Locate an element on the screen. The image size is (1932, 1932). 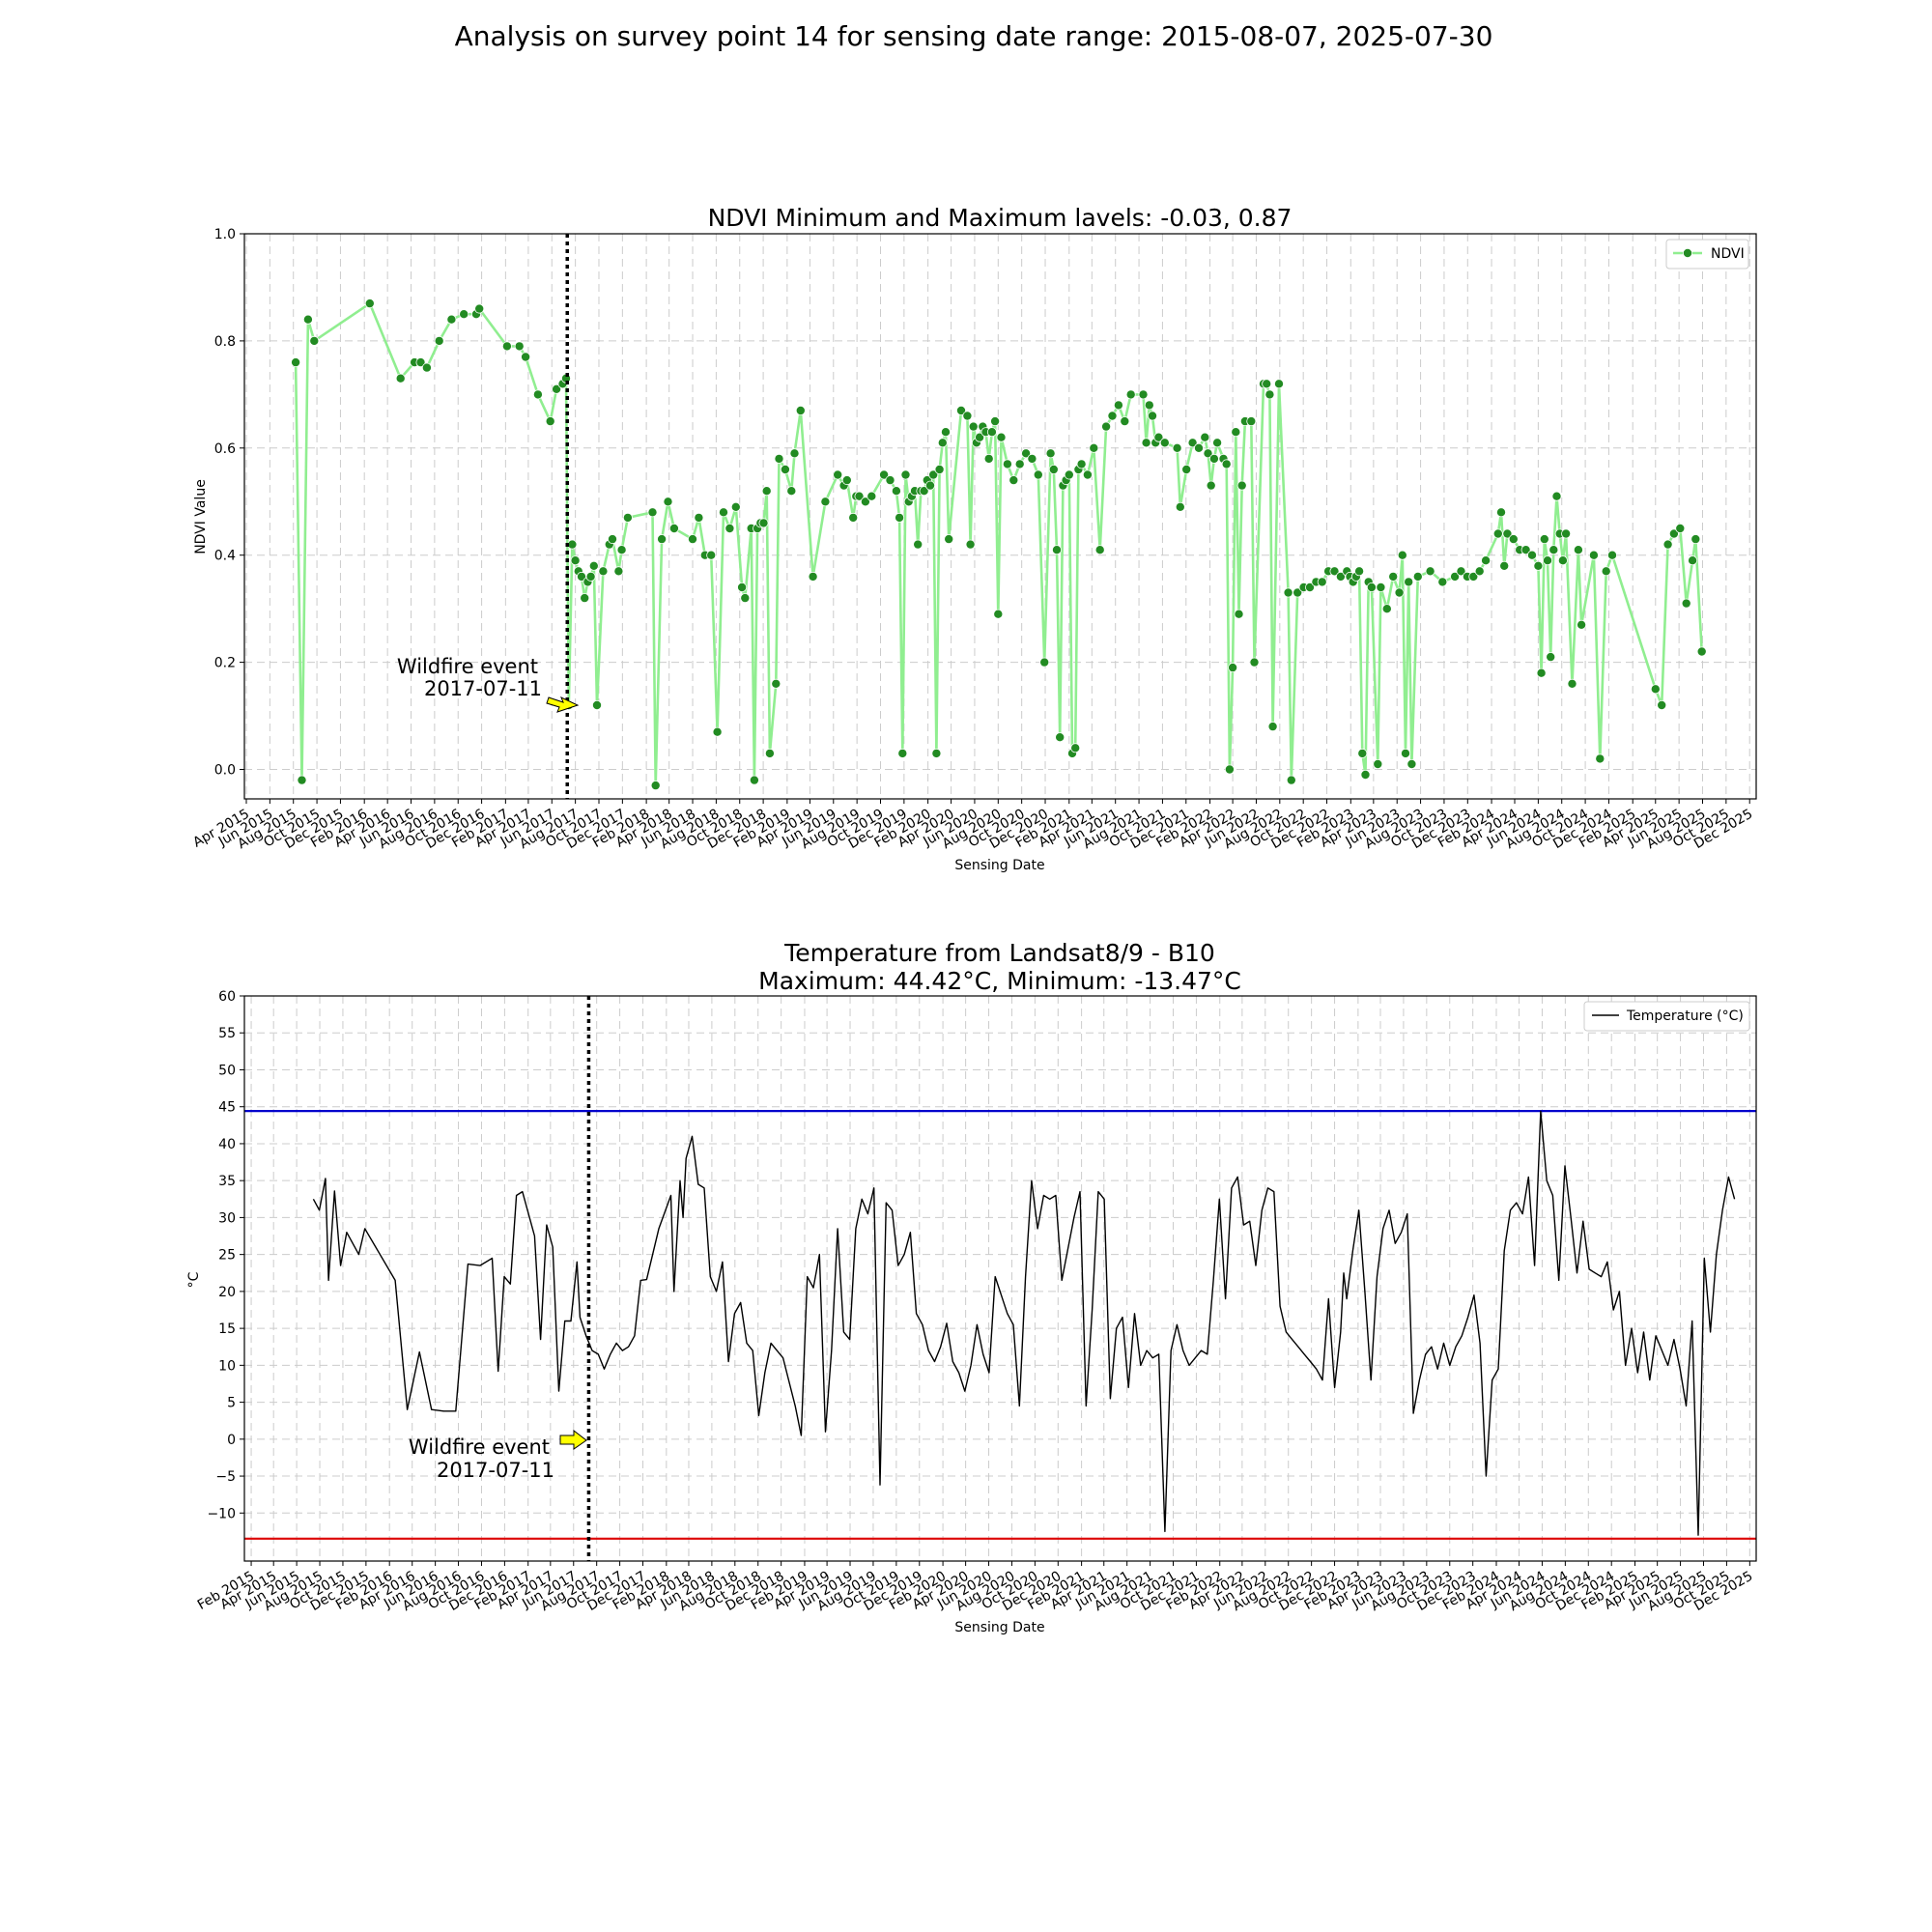
y-tick-label: 25 is located at coordinates (227, 1256).